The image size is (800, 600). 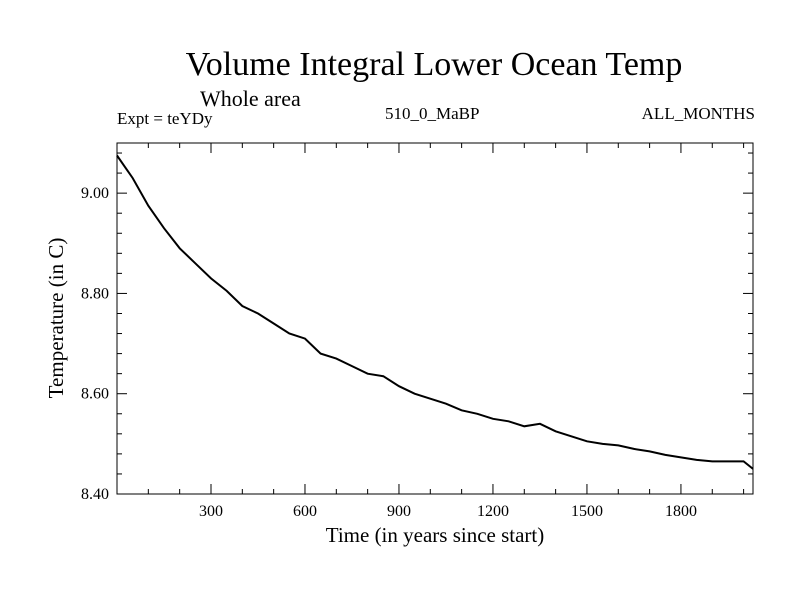 What do you see at coordinates (305, 511) in the screenshot?
I see `x-tick-label: 600` at bounding box center [305, 511].